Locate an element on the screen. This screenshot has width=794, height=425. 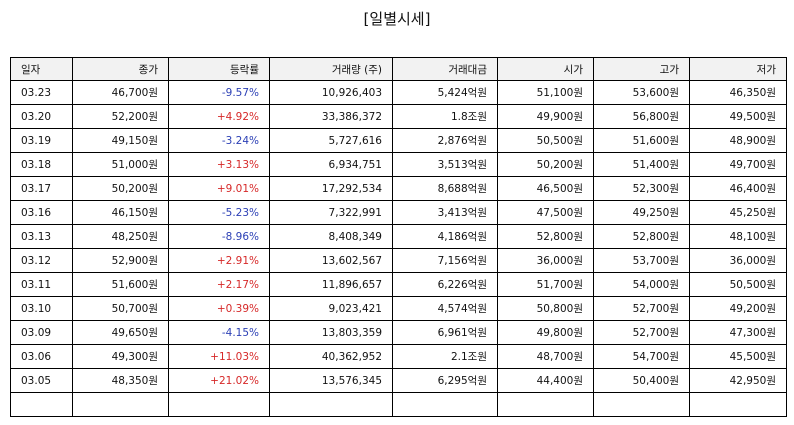
cell-low: 48,900원 is located at coordinates (738, 140).